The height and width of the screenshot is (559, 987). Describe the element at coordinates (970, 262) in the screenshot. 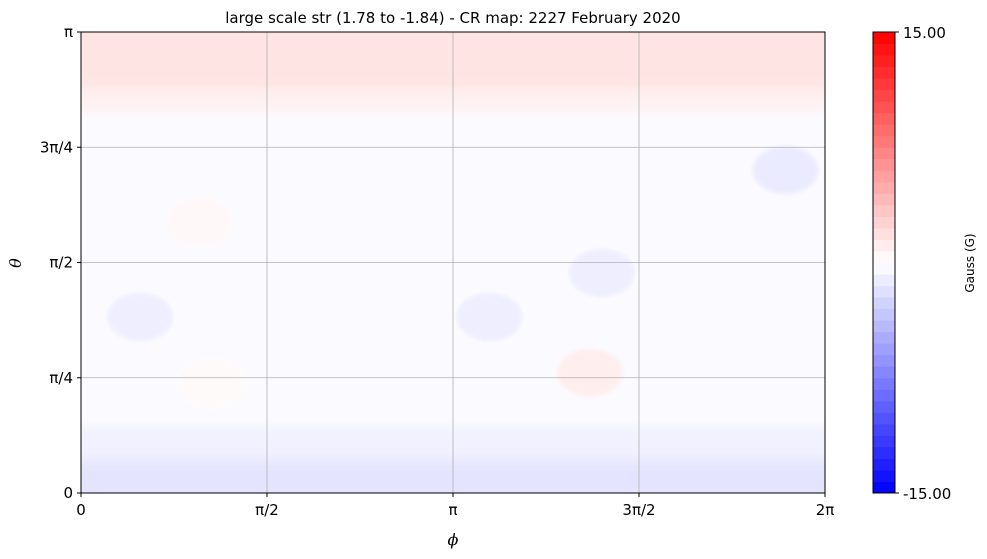

I see `colorbar-label: Gauss (G)` at that location.